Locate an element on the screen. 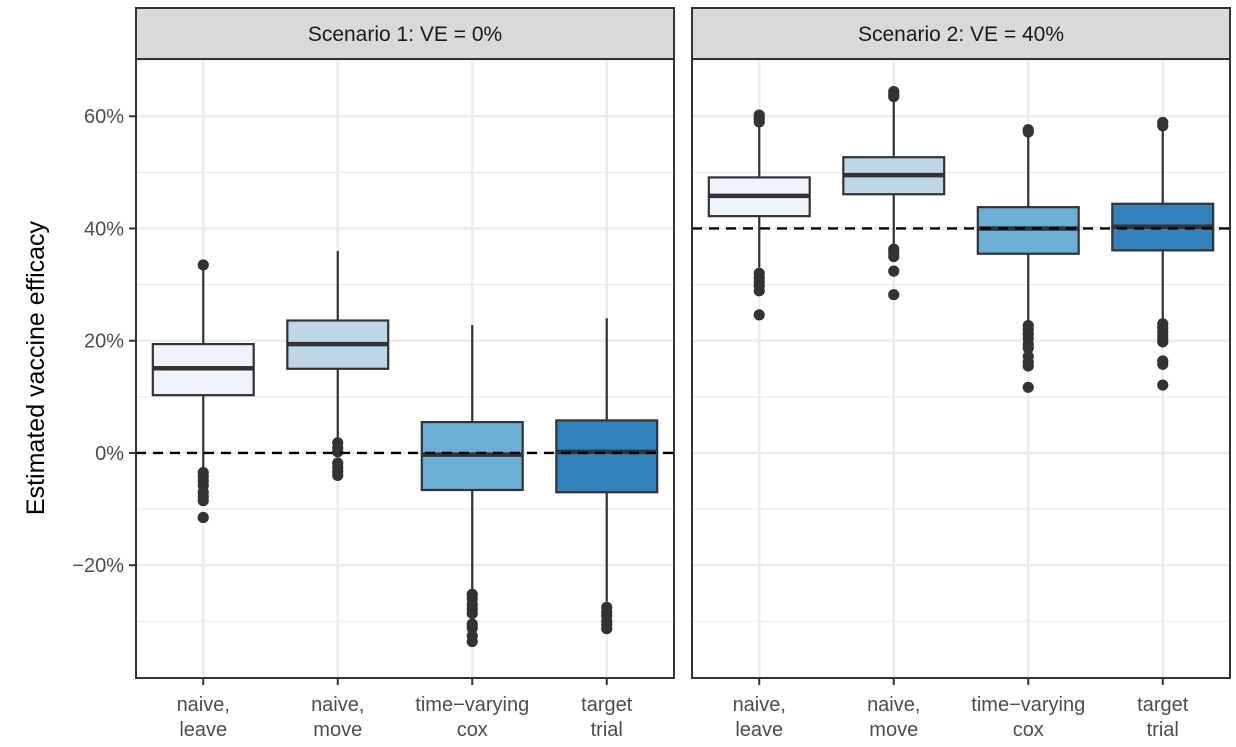 This screenshot has height=747, width=1236. y-axis: −20% 0% 20% 40% 60% is located at coordinates (104, 341).